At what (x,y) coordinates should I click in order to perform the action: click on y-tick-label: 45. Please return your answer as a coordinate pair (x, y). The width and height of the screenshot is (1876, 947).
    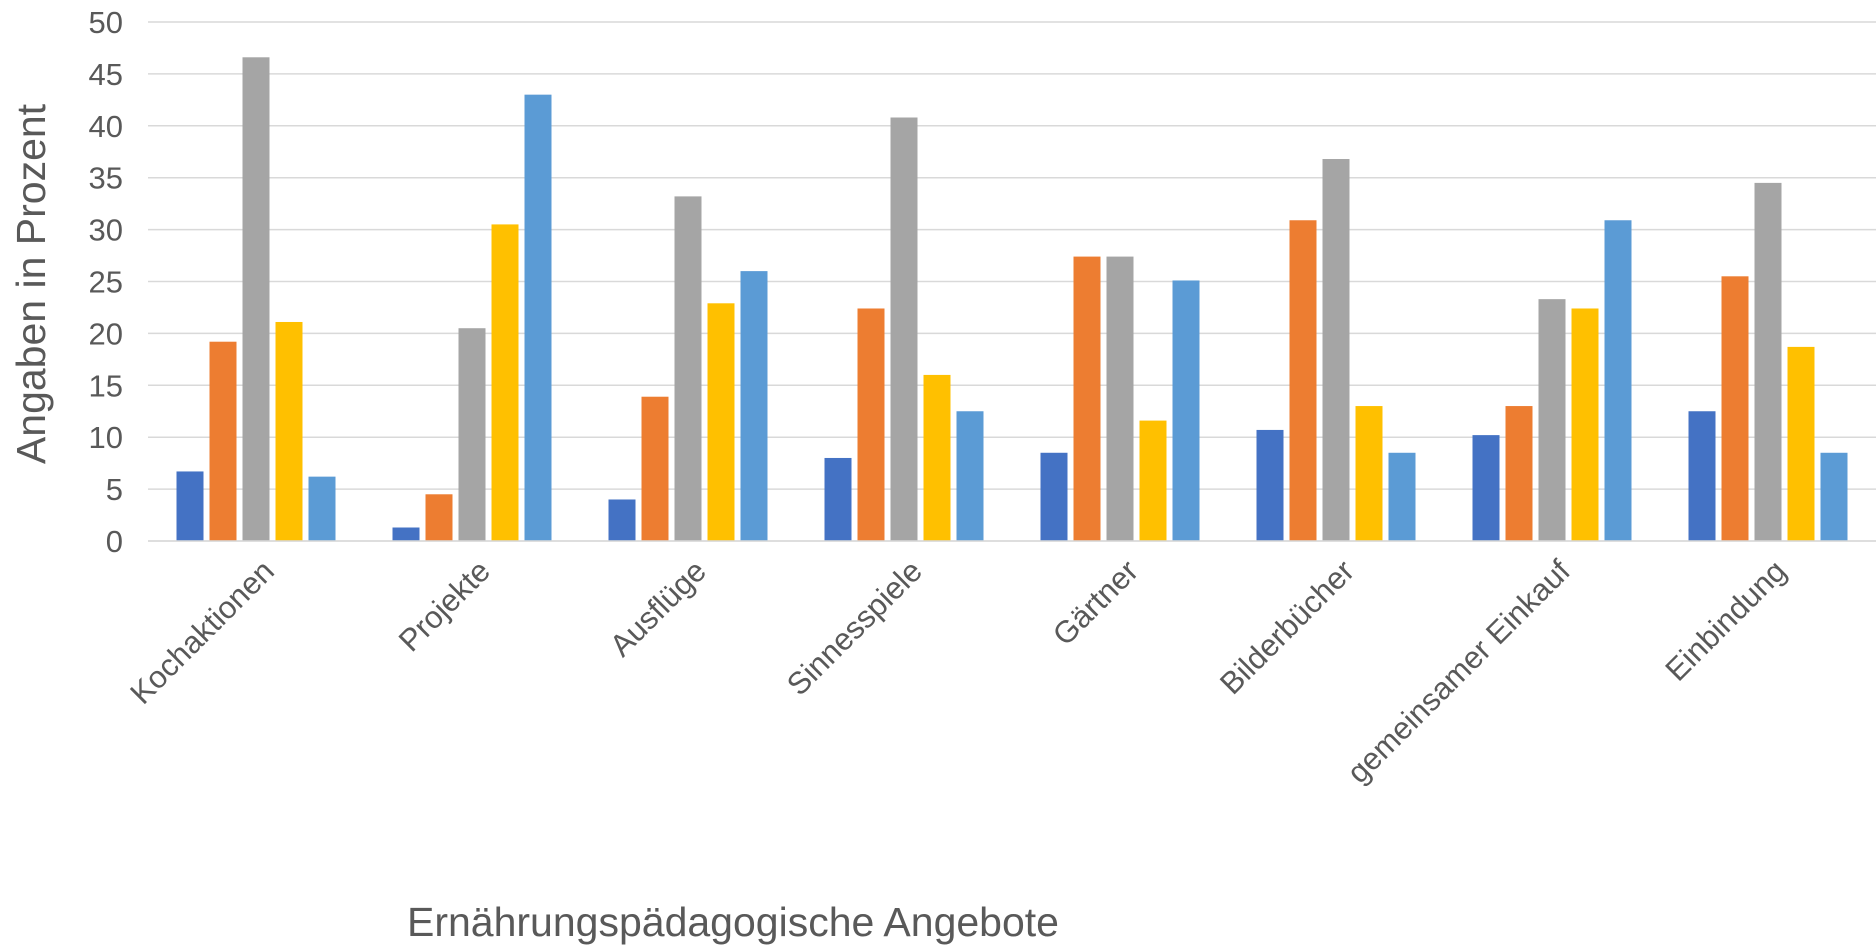
    Looking at the image, I should click on (106, 74).